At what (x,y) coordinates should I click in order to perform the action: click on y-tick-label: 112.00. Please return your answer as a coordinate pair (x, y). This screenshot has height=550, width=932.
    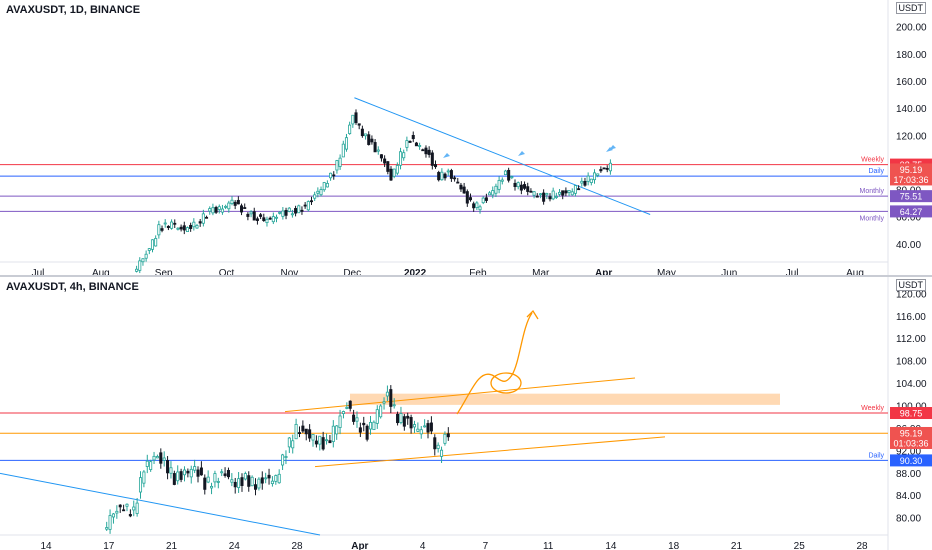
    Looking at the image, I should click on (911, 339).